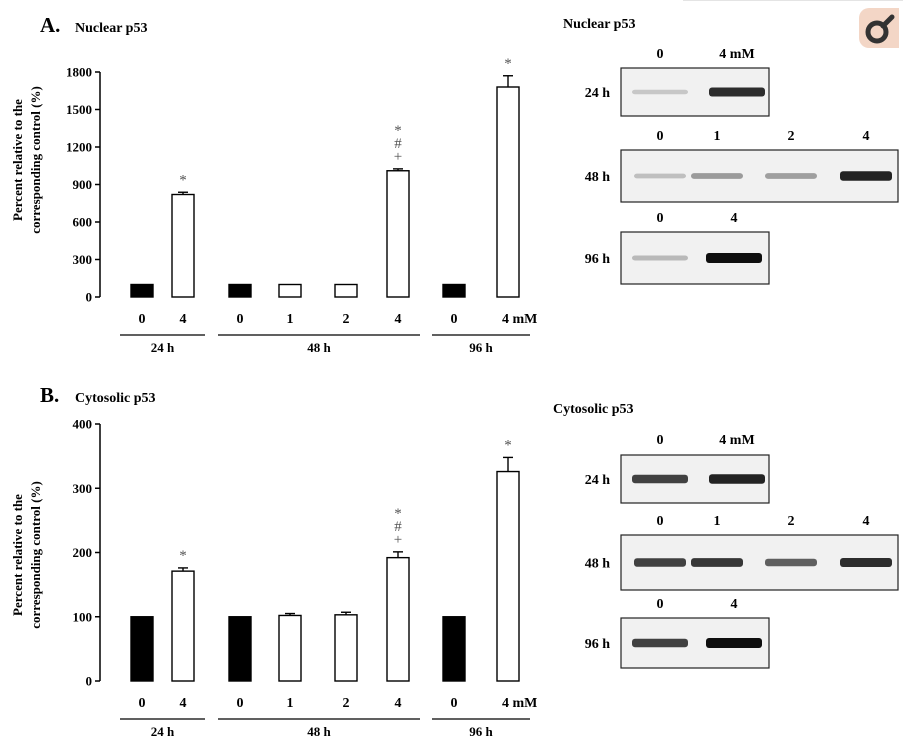  I want to click on panel-b-group-label-1: 48 h, so click(319, 731).